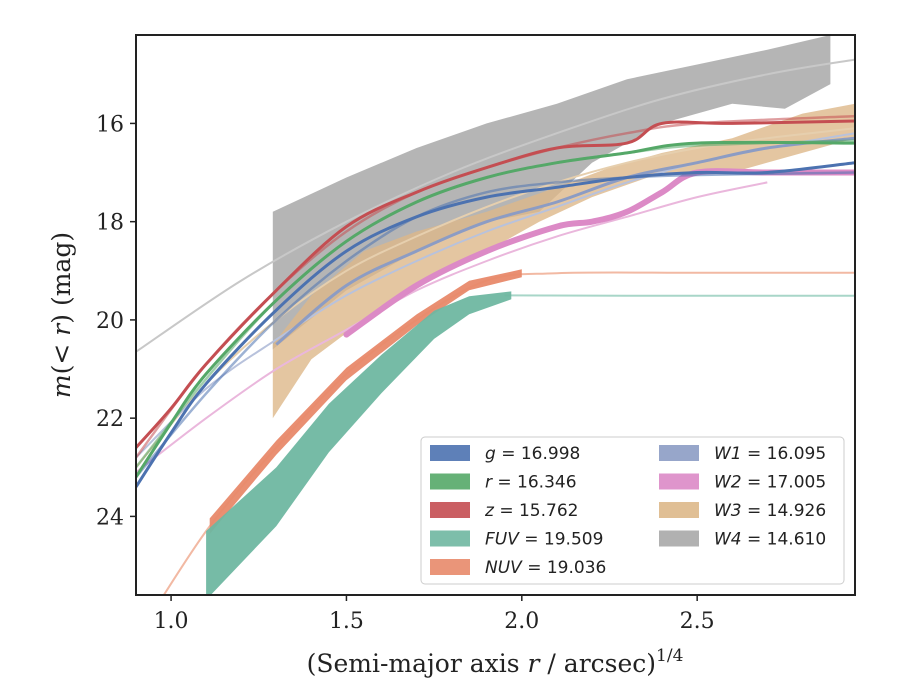 This screenshot has width=900, height=700. Describe the element at coordinates (770, 511) in the screenshot. I see `legend-label-w3: W3 = 14.926` at that location.